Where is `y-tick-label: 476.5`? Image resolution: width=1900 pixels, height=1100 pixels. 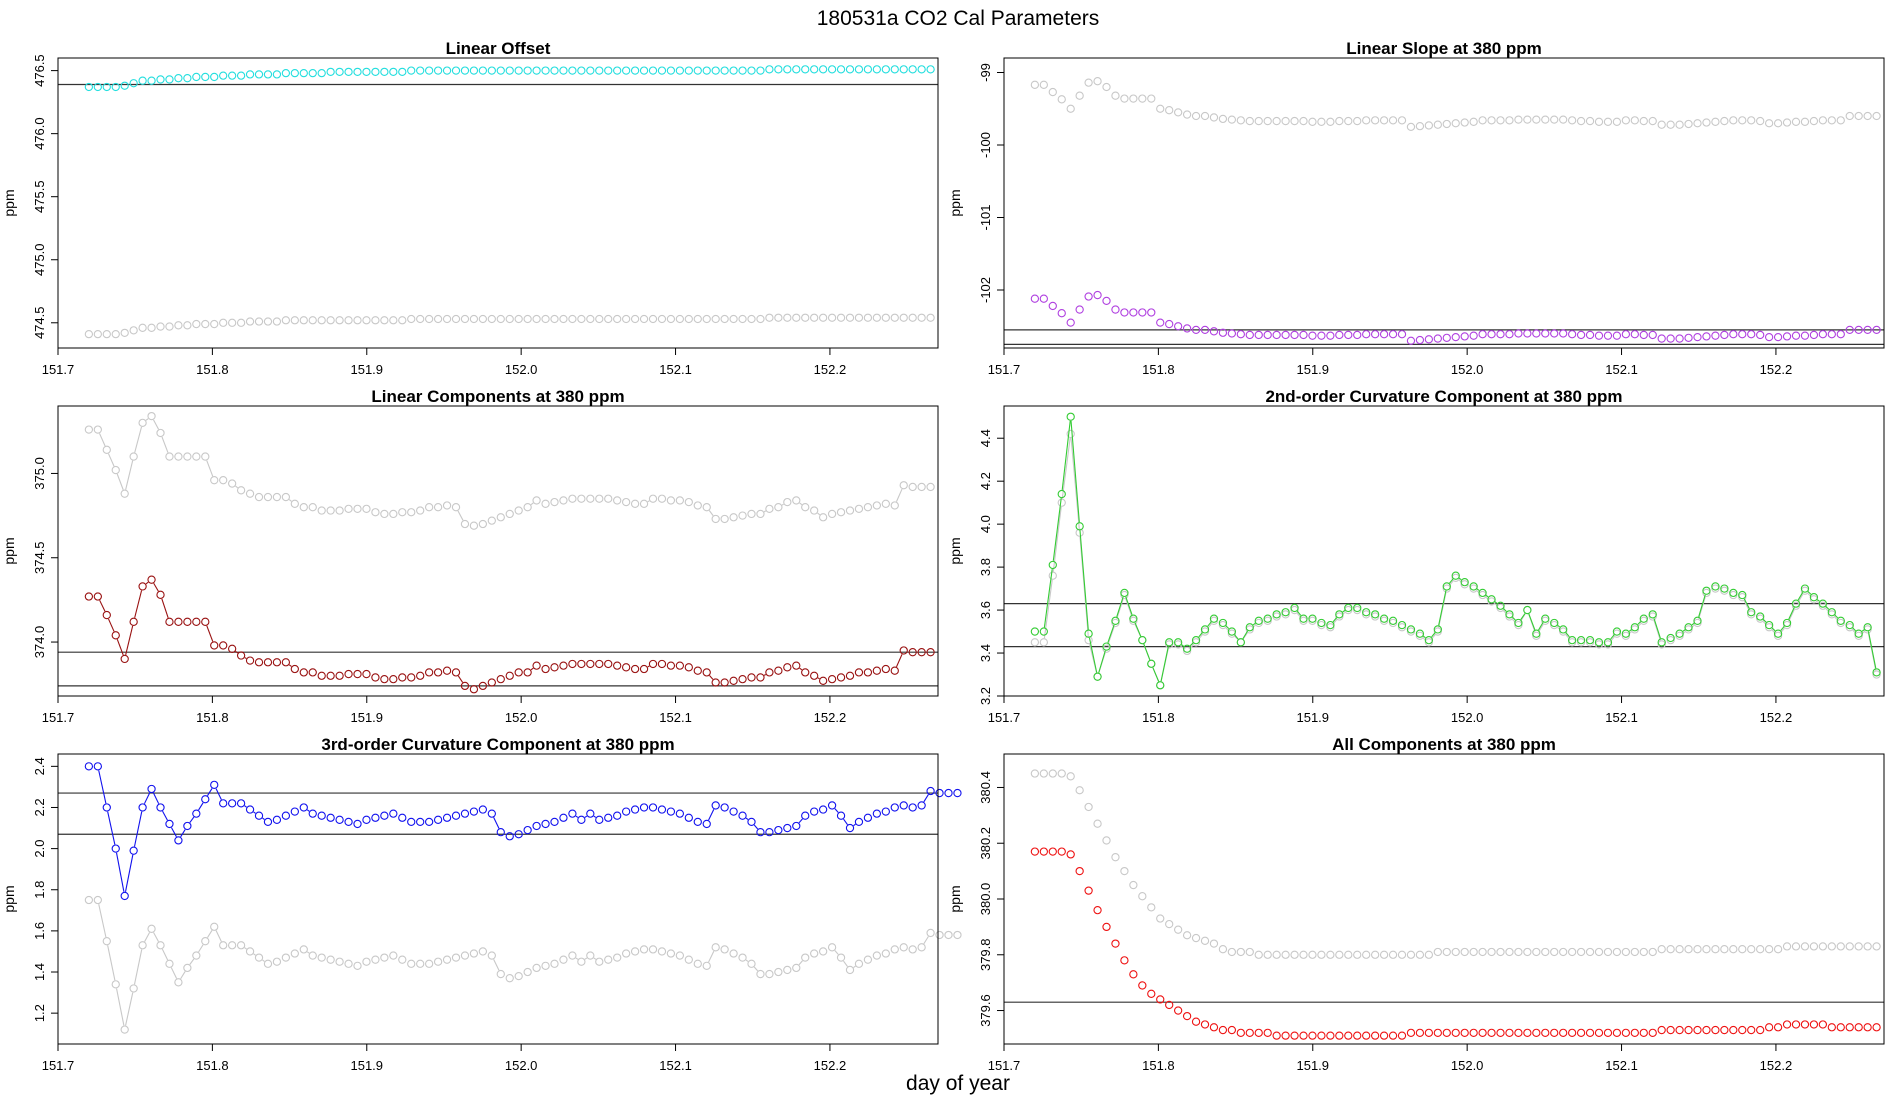 y-tick-label: 476.5 is located at coordinates (39, 70).